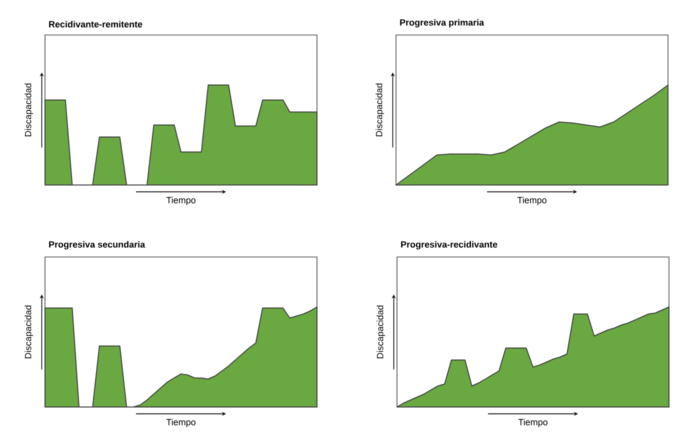  What do you see at coordinates (97, 245) in the screenshot?
I see `chart-title: Progresiva secundaria` at bounding box center [97, 245].